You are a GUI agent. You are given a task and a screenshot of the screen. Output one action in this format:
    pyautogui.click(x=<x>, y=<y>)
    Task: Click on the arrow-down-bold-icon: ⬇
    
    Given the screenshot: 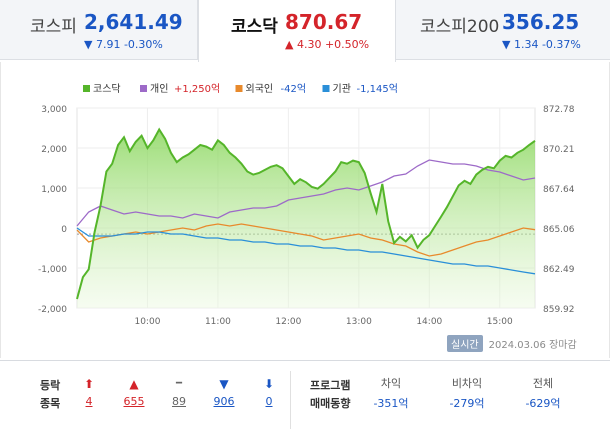 What is the action you would take?
    pyautogui.click(x=269, y=384)
    